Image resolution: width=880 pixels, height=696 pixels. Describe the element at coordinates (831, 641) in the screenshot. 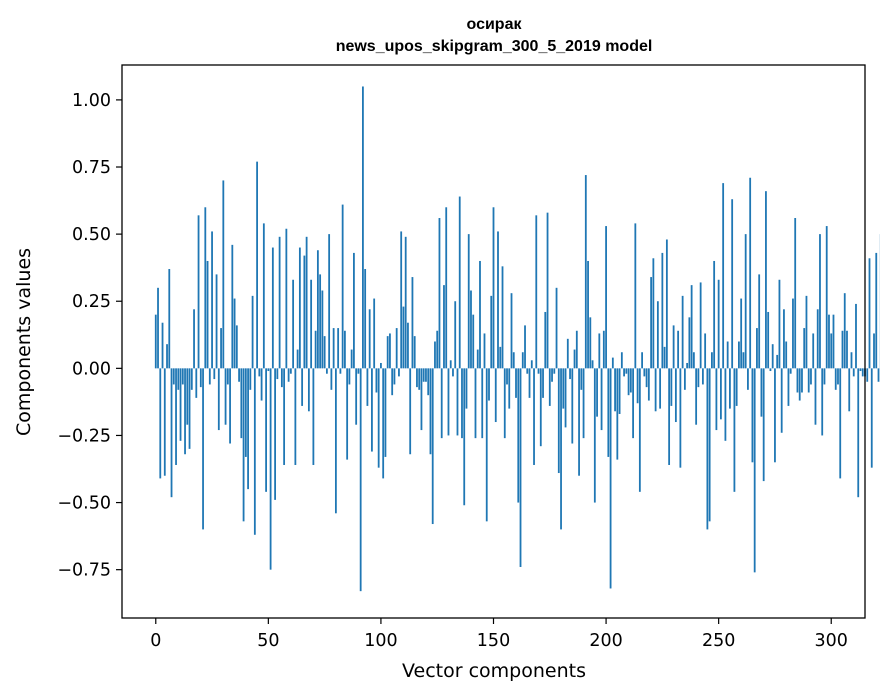

I see `x-tick-label: 300` at that location.